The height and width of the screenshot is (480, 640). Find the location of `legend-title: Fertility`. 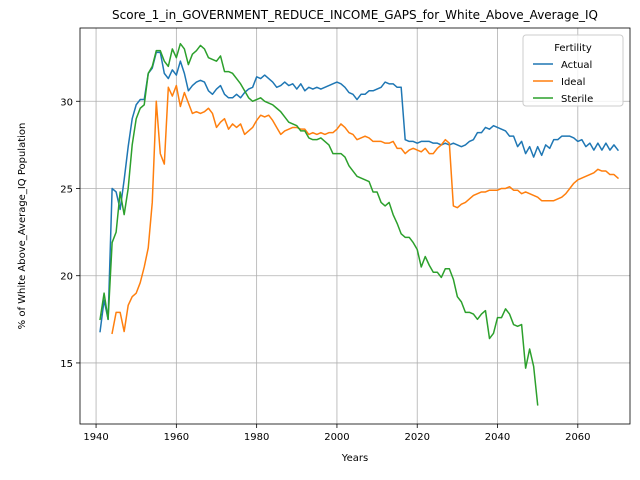

legend-title: Fertility is located at coordinates (573, 48).